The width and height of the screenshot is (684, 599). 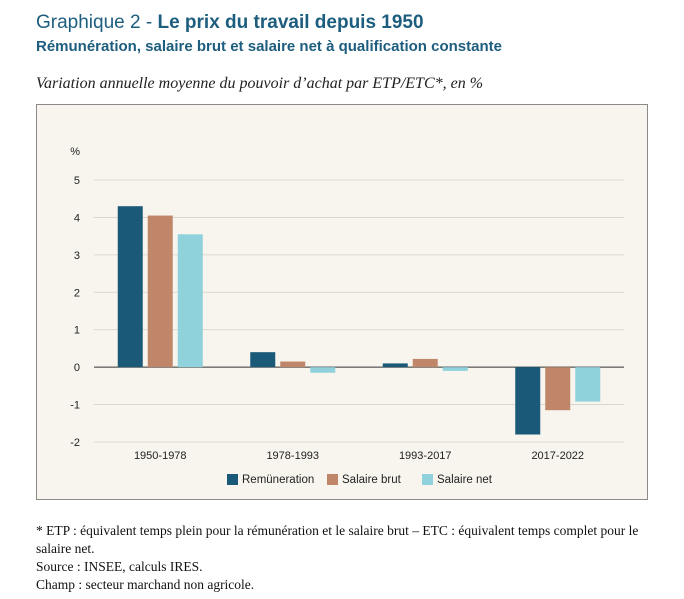 I want to click on y-axis-unit: %, so click(x=75, y=152).